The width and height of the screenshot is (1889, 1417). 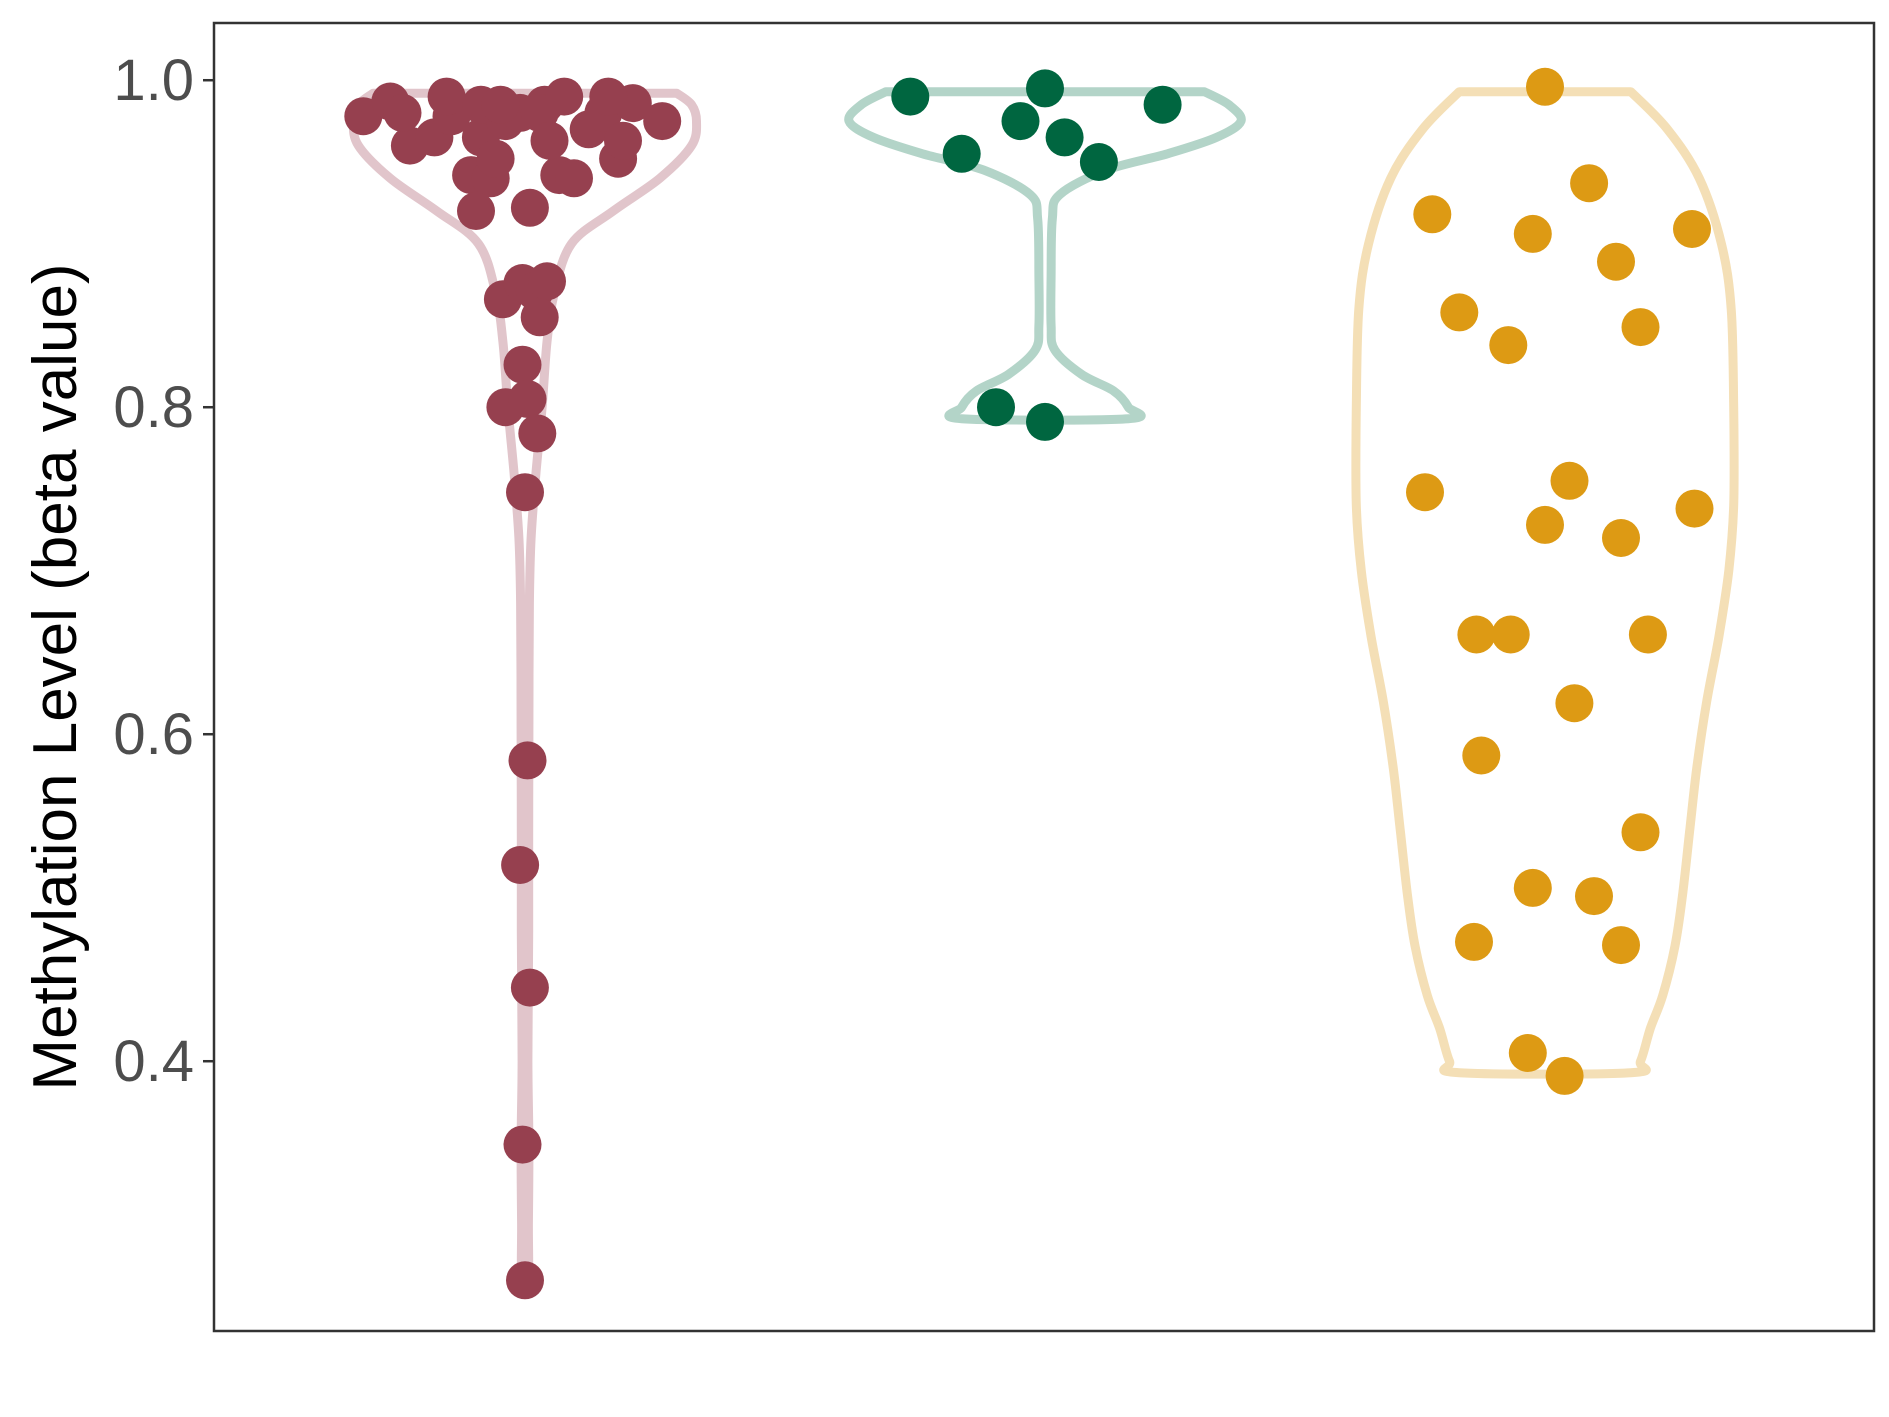 I want to click on y-tick-label: 0.4, so click(x=153, y=1061).